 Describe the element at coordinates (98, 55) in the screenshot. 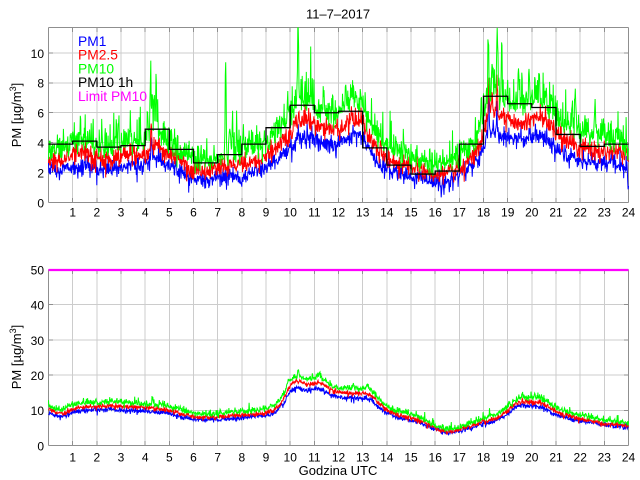

I see `svg-text: PM2.5` at that location.